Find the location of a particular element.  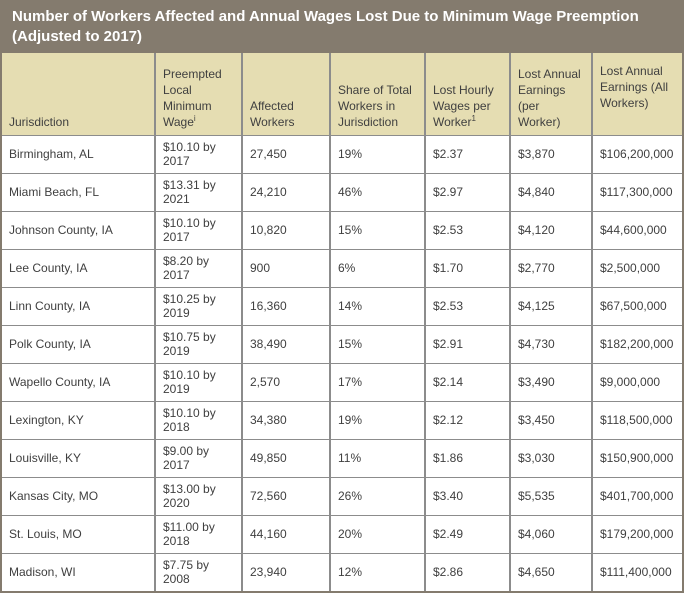

value-cell: $2.91 is located at coordinates (467, 345).